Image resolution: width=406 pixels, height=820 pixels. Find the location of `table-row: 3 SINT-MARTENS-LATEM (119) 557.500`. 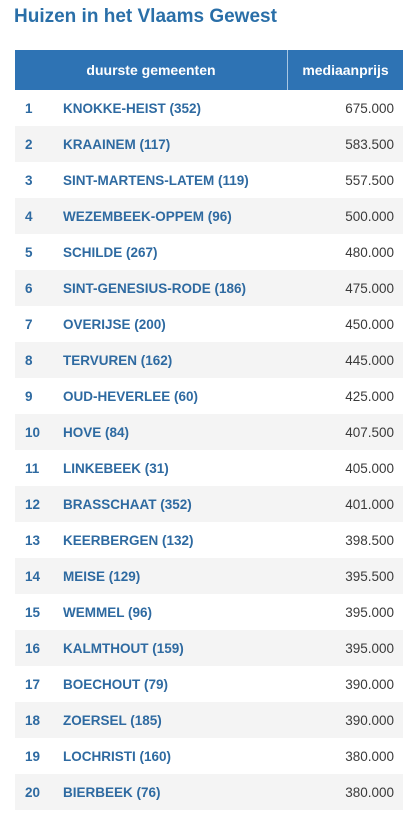

table-row: 3 SINT-MARTENS-LATEM (119) 557.500 is located at coordinates (209, 180).